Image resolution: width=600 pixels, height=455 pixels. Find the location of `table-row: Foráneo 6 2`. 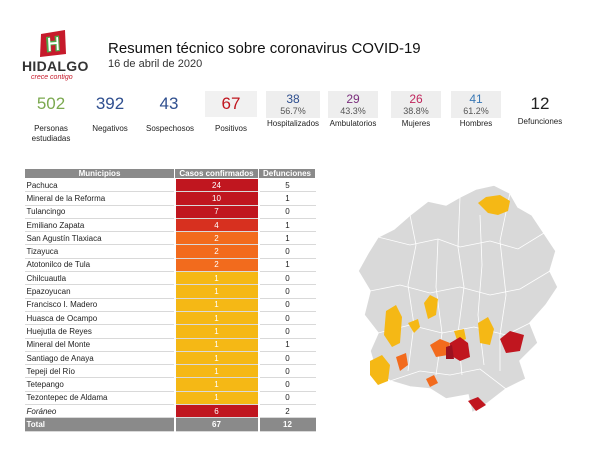

table-row: Foráneo 6 2 is located at coordinates (170, 411).